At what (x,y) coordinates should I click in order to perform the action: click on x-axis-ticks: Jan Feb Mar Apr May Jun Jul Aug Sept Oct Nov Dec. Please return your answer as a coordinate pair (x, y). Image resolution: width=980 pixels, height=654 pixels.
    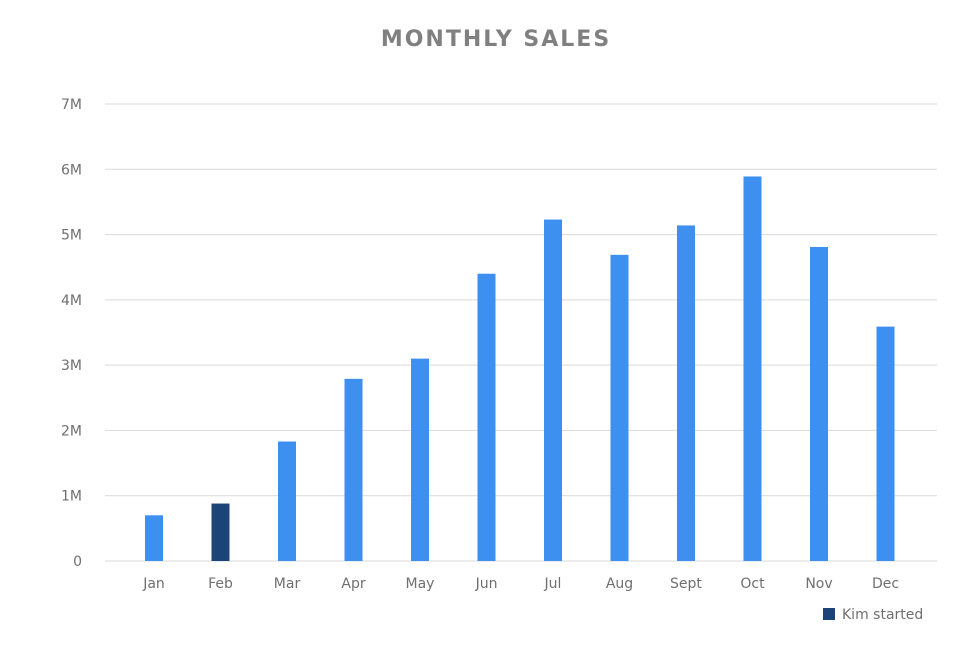
    Looking at the image, I should click on (520, 584).